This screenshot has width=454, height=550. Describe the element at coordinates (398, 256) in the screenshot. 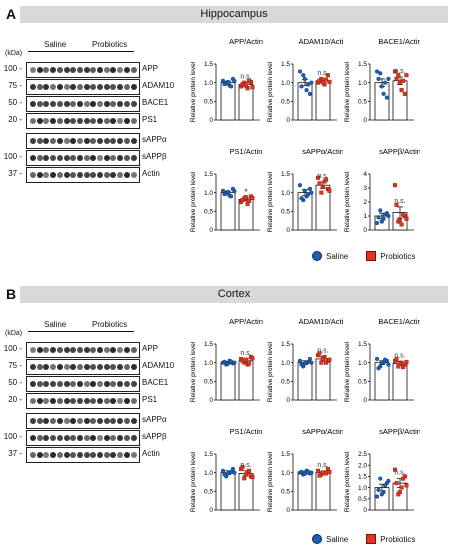

I see `probiotics-legend-label: Probiotics` at that location.